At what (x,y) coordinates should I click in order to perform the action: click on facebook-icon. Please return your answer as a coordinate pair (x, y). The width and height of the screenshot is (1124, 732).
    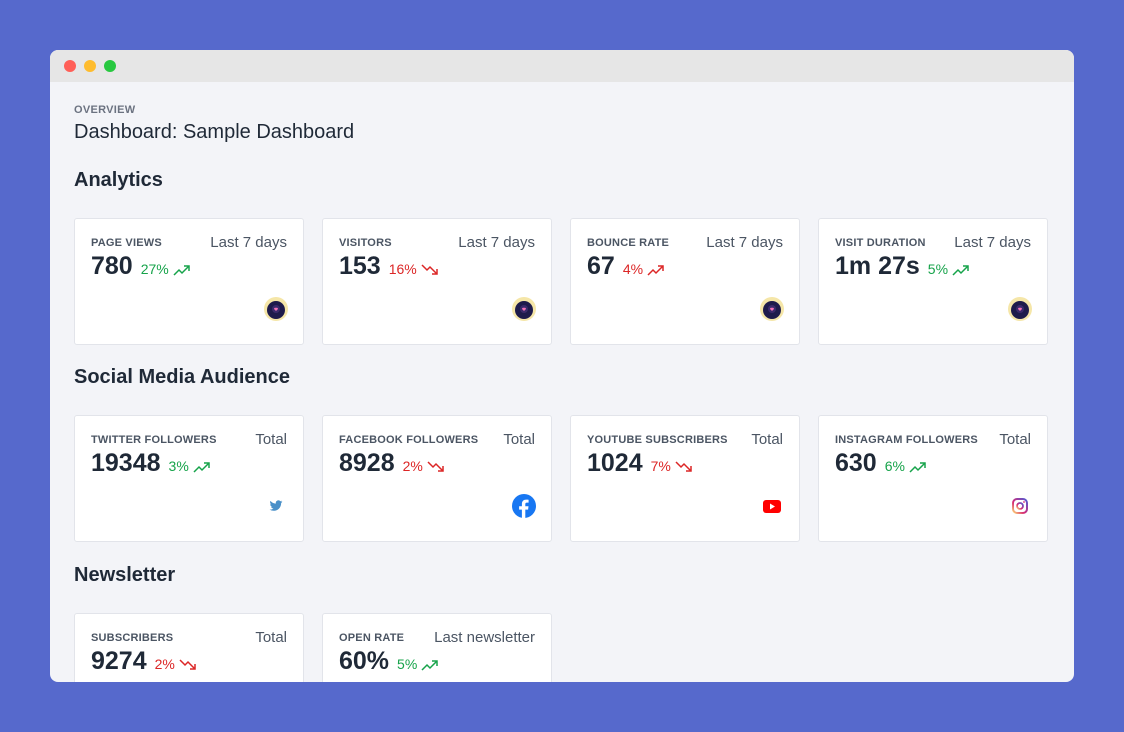
    Looking at the image, I should click on (524, 506).